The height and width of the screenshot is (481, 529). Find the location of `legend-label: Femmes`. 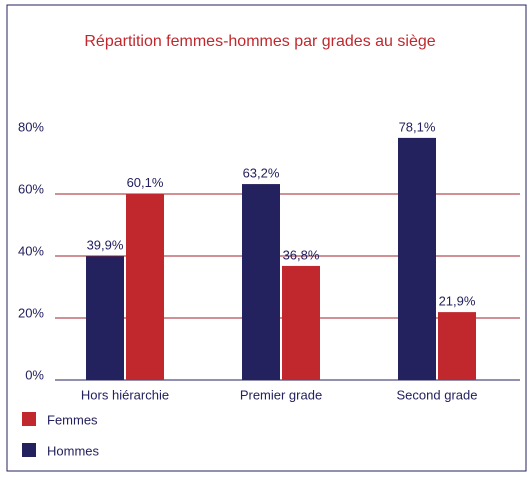

legend-label: Femmes is located at coordinates (72, 419).